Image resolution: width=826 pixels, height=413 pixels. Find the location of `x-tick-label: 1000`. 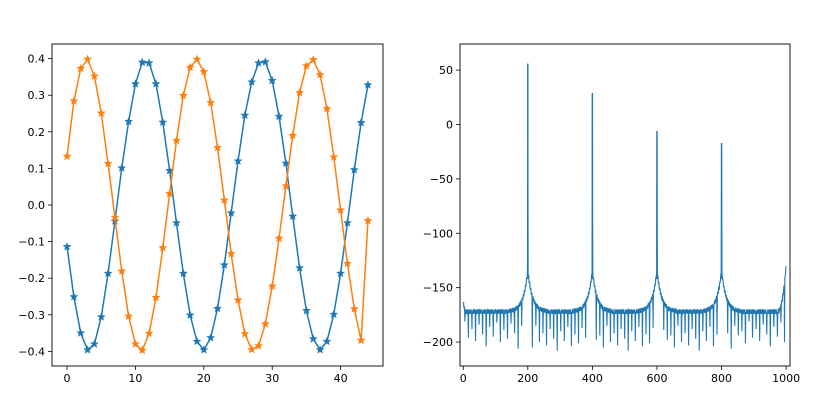

x-tick-label: 1000 is located at coordinates (786, 378).